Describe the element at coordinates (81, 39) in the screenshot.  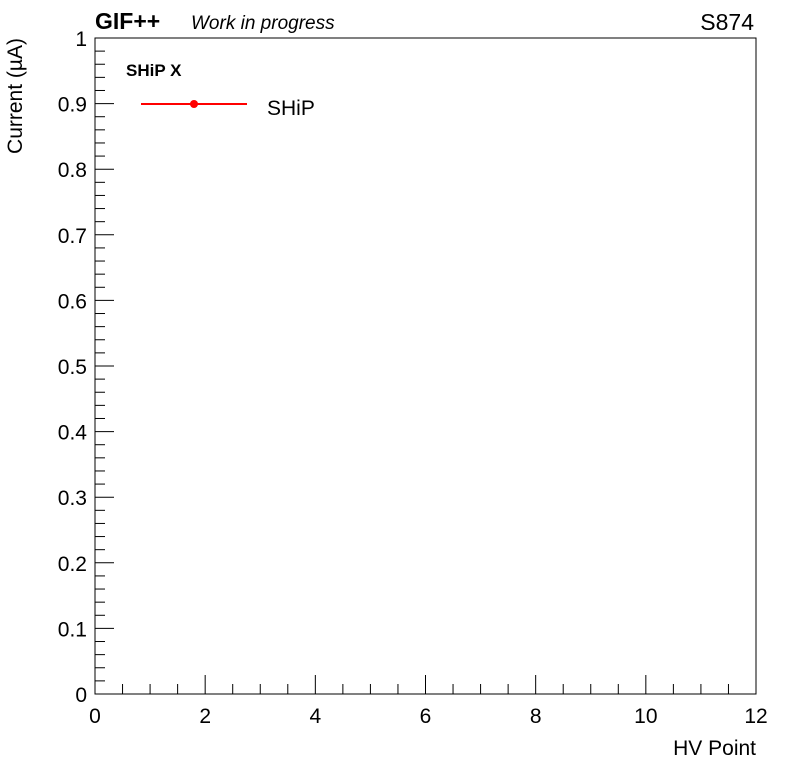
I see `y-tick-label: 1` at that location.